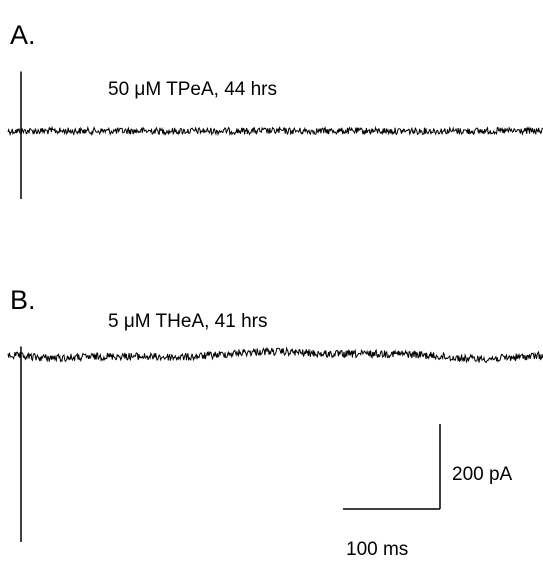  I want to click on current-scale-label: 200 pA, so click(482, 474).